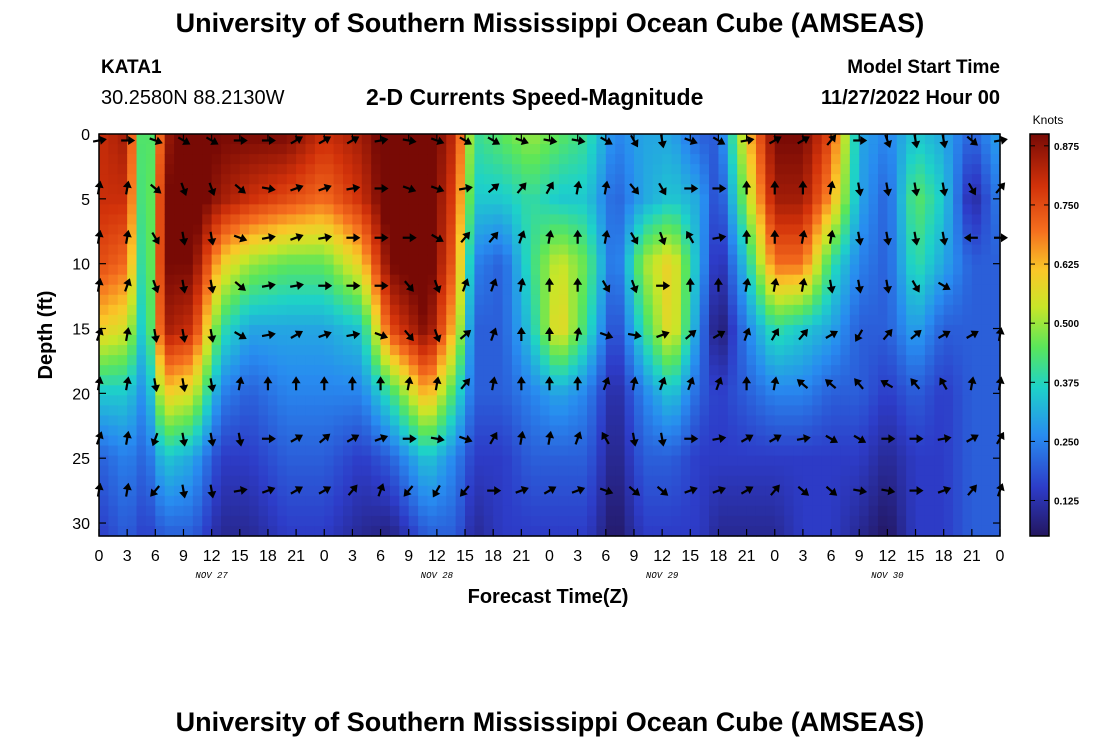 This screenshot has width=1100, height=750. I want to click on x-tick-label: 0, so click(774, 556).